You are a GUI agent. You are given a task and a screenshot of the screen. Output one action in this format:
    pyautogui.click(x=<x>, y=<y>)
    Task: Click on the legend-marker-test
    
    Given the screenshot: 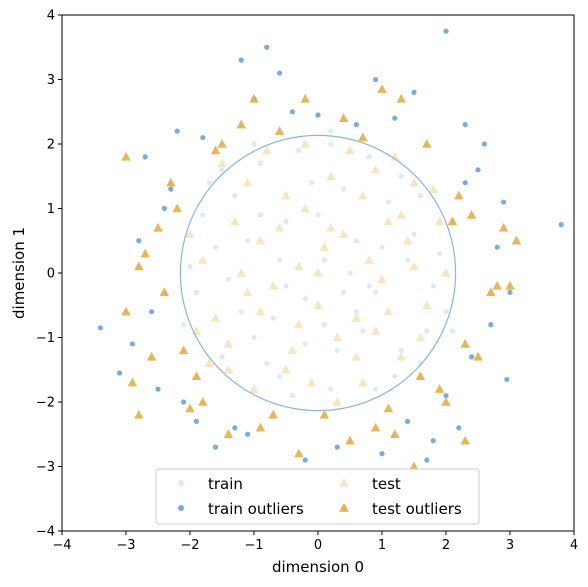 What is the action you would take?
    pyautogui.click(x=344, y=482)
    